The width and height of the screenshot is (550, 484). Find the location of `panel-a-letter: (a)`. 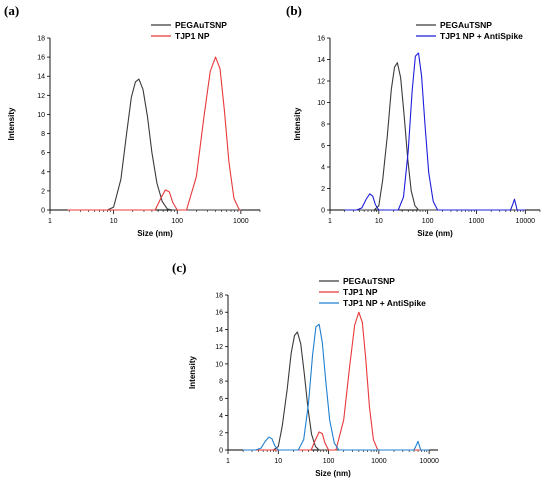

panel-a-letter: (a) is located at coordinates (11, 10).